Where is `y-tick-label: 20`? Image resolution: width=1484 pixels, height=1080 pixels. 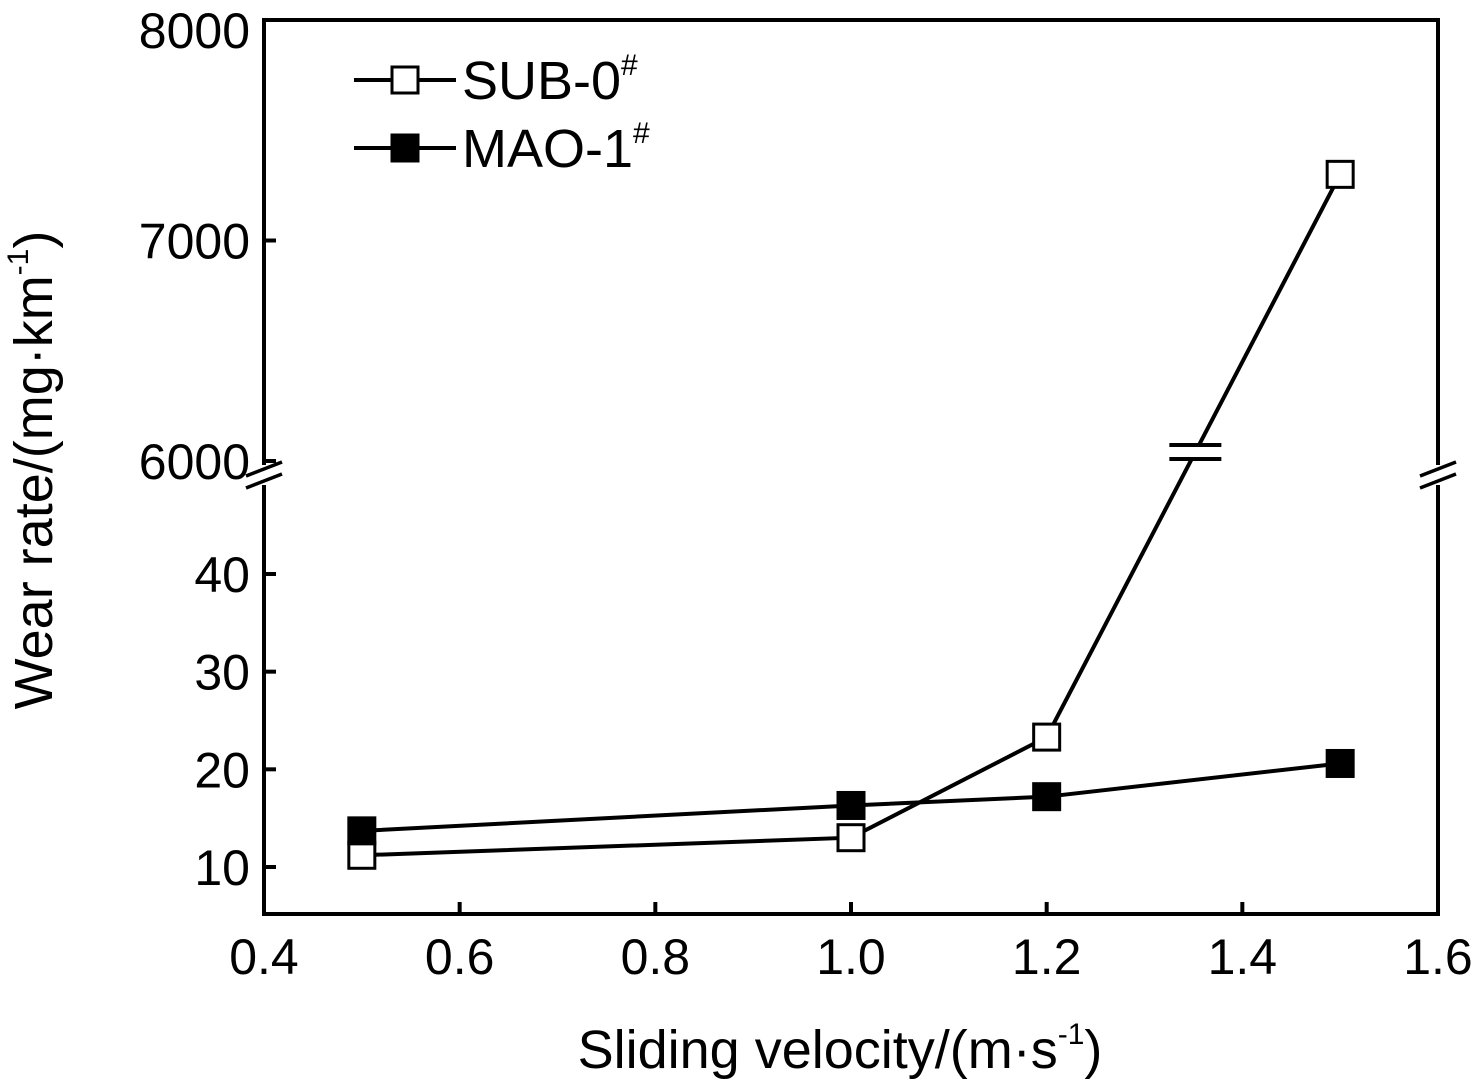 y-tick-label: 20 is located at coordinates (222, 770).